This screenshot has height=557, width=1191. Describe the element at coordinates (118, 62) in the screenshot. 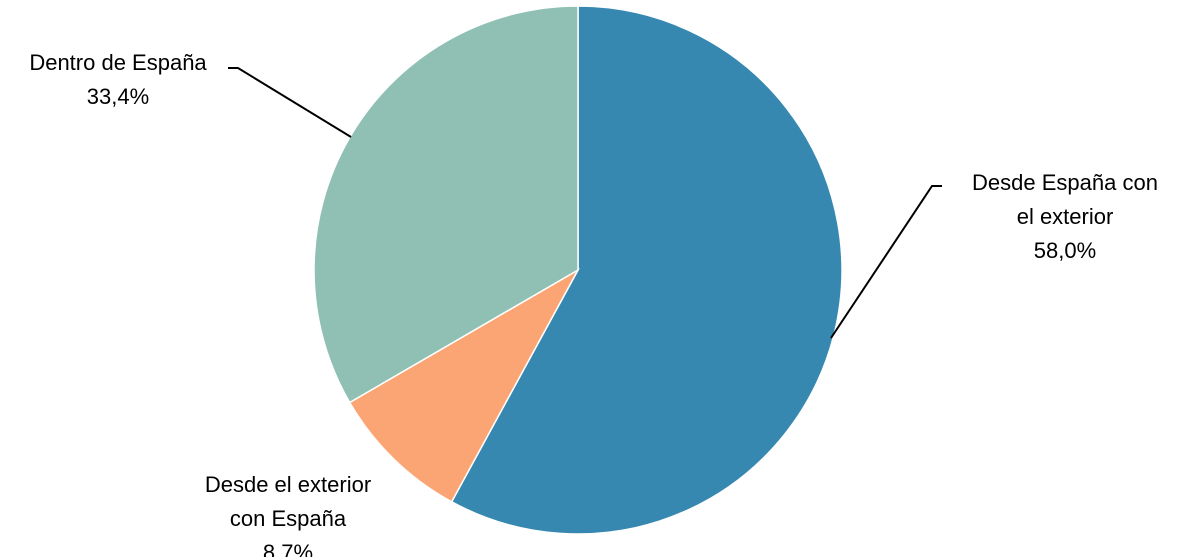

I see `slice-name-label-dentro-de-espana: Dentro de España` at that location.